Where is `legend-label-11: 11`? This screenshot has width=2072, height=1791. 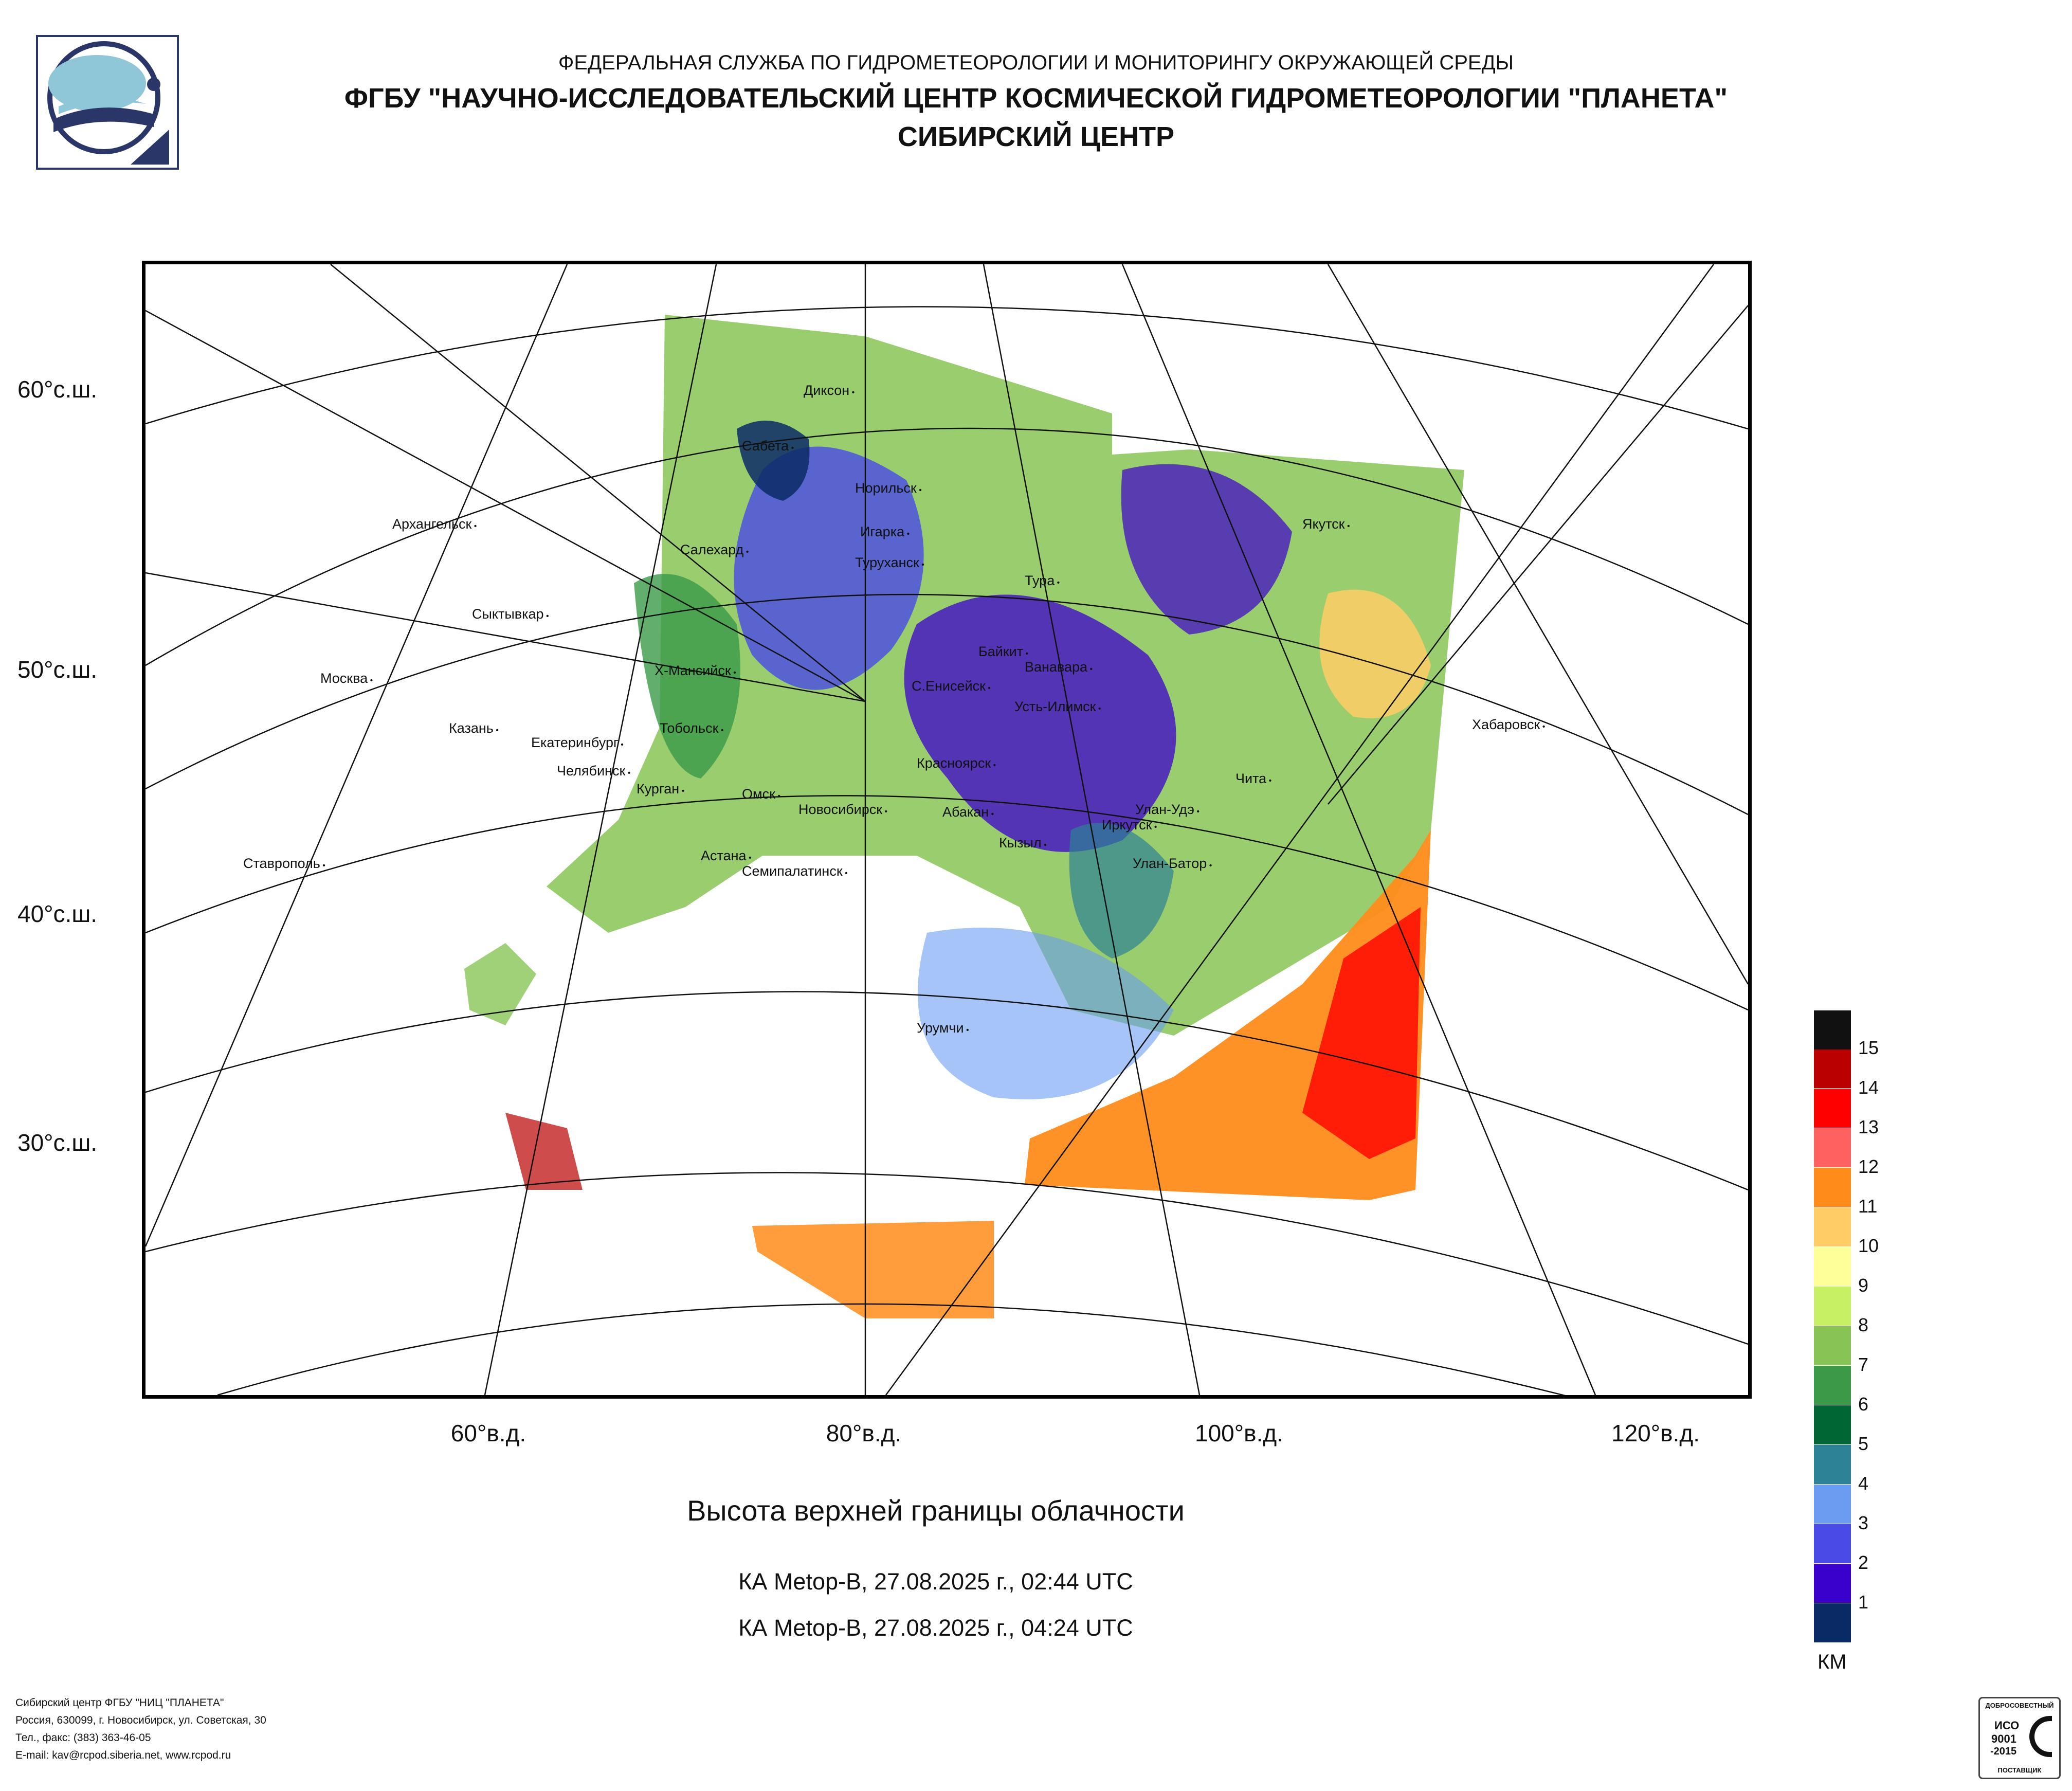 legend-label-11: 11 is located at coordinates (1868, 1206).